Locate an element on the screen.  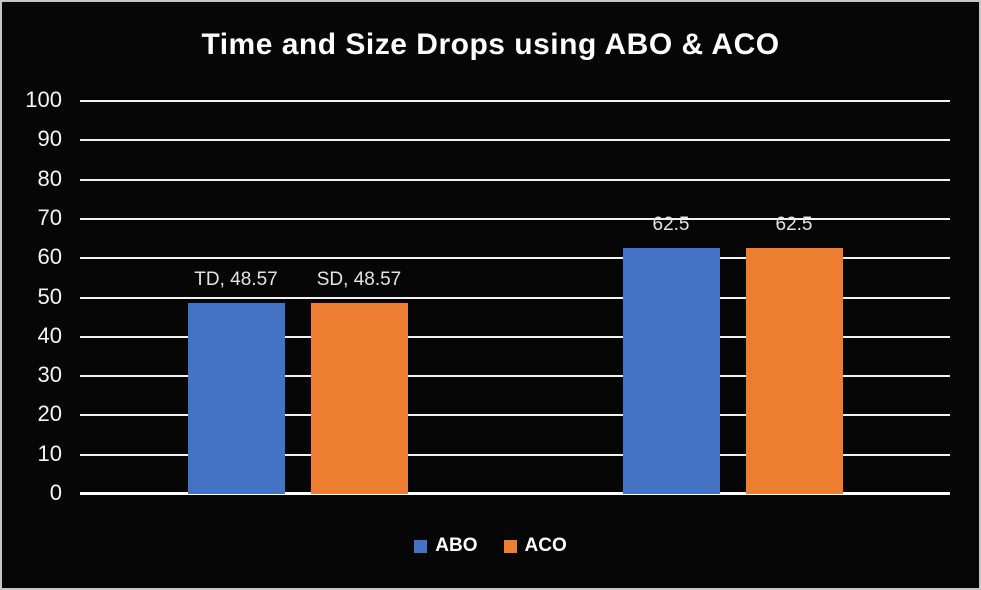
bar-label: SD, 48.57 is located at coordinates (359, 280).